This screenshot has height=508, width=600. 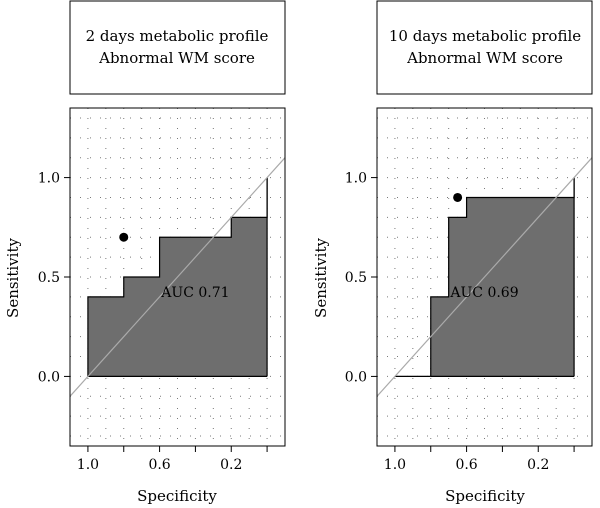 I want to click on auc-label: AUC 0.71, so click(x=194, y=293).